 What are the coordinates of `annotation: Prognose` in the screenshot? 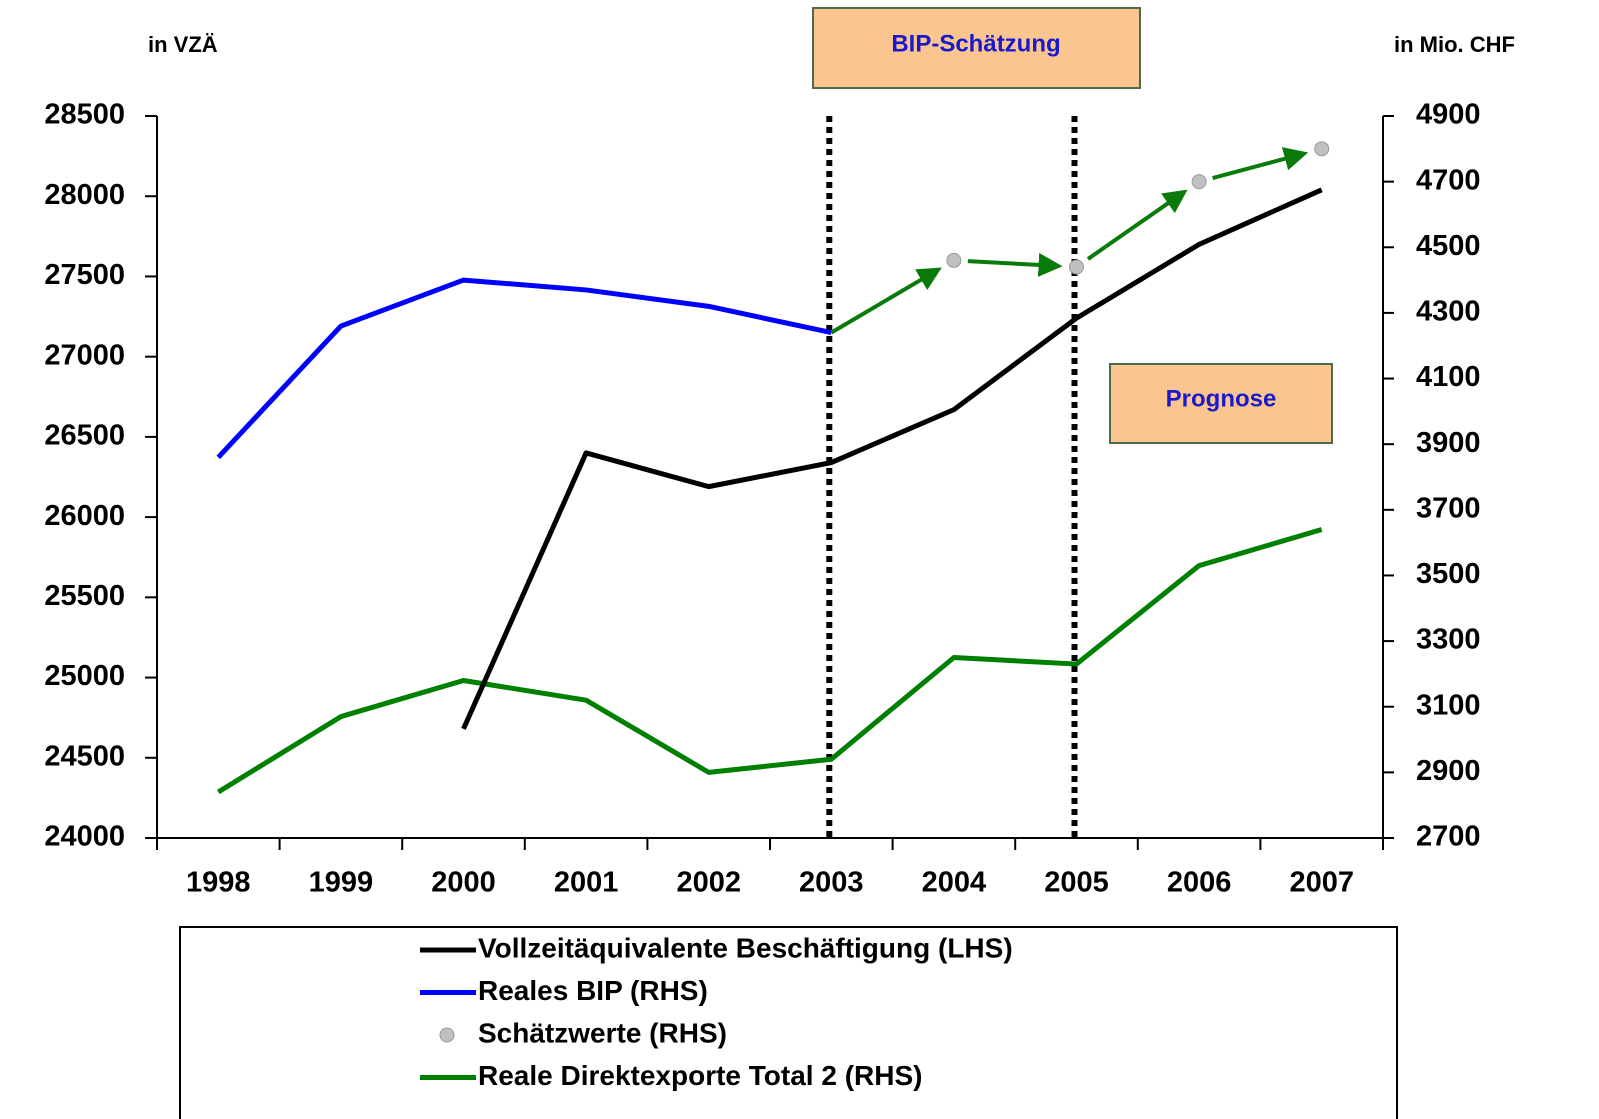 It's located at (1221, 398).